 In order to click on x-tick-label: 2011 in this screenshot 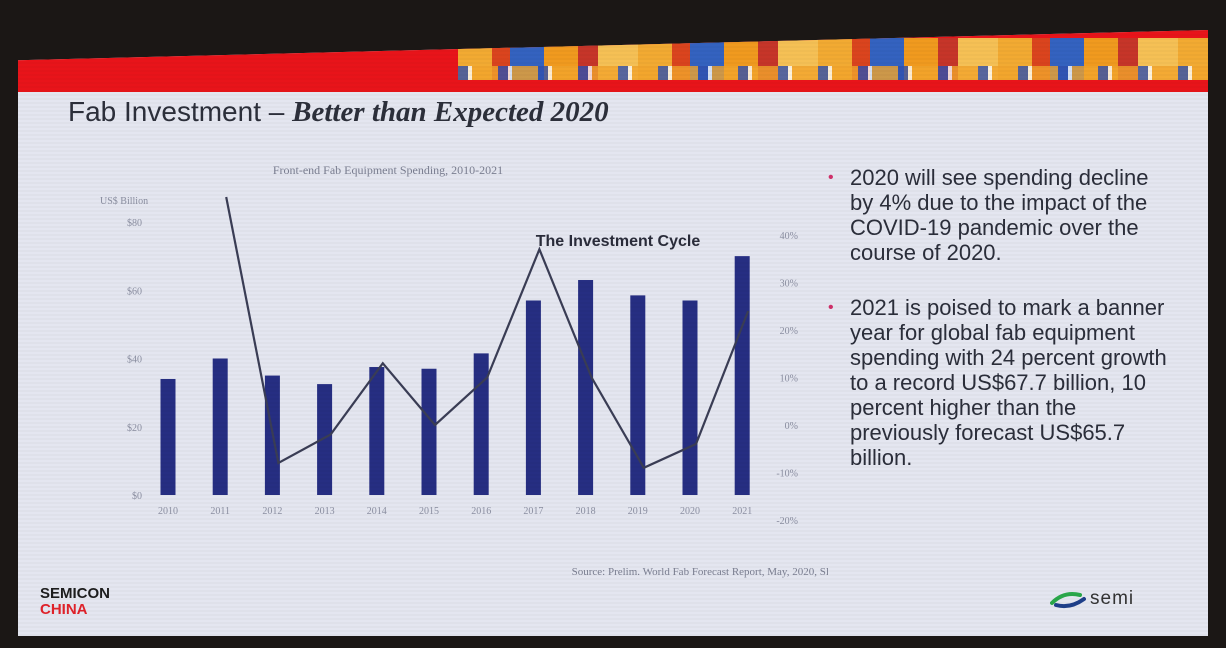, I will do `click(220, 511)`.